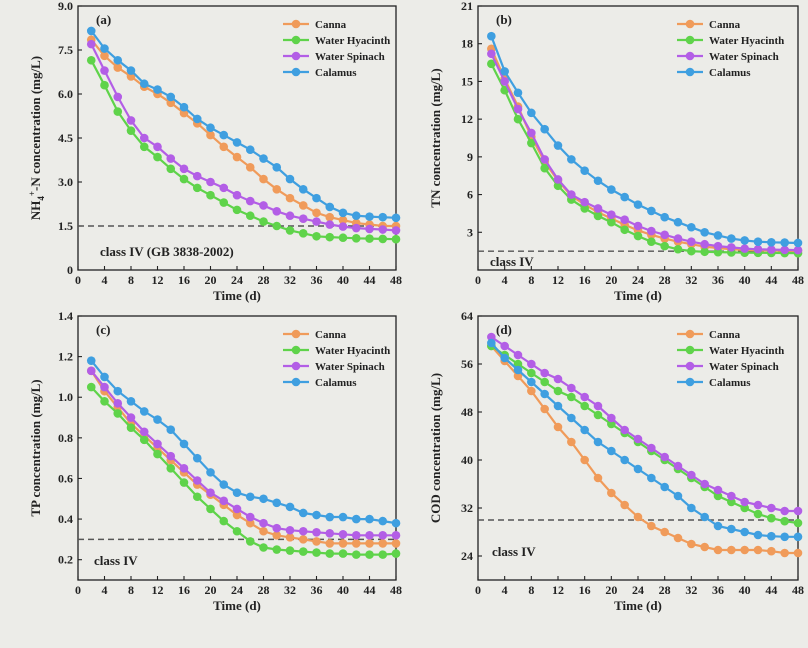  I want to click on y-axis-label-part: NH, so click(35, 211).